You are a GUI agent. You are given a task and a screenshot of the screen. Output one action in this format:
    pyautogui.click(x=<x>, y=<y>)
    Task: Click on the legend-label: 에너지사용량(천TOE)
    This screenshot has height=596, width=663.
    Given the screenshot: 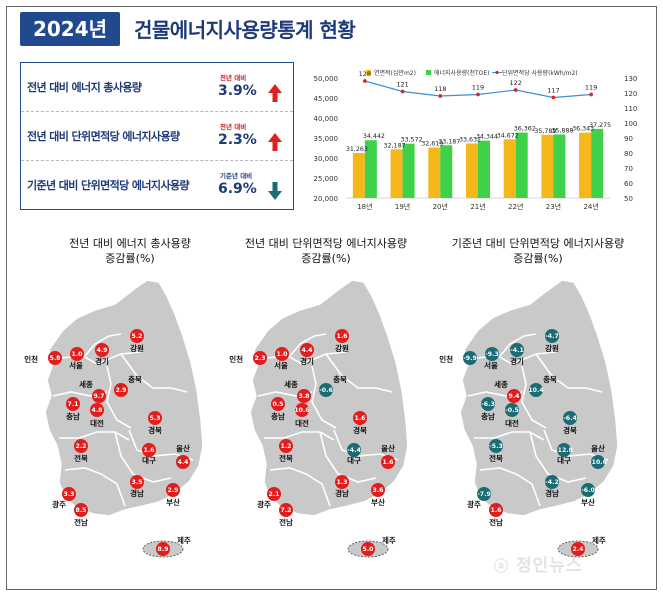 What is the action you would take?
    pyautogui.click(x=462, y=73)
    